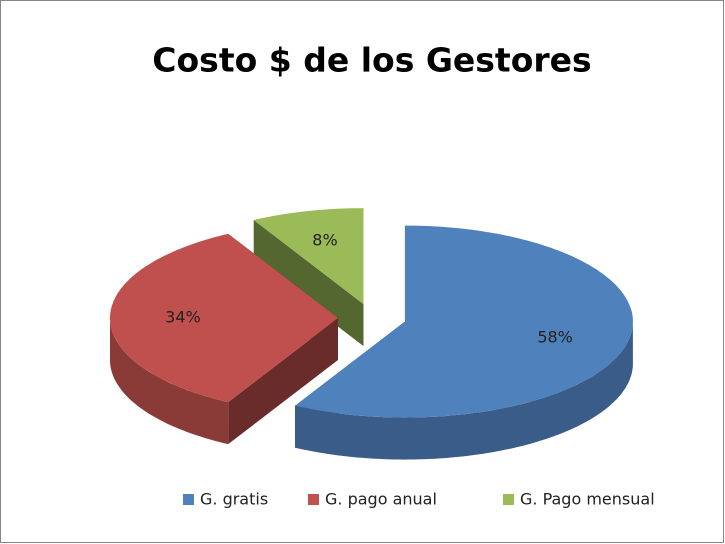 Image resolution: width=725 pixels, height=544 pixels. Describe the element at coordinates (324, 239) in the screenshot. I see `data-label: 8%` at that location.